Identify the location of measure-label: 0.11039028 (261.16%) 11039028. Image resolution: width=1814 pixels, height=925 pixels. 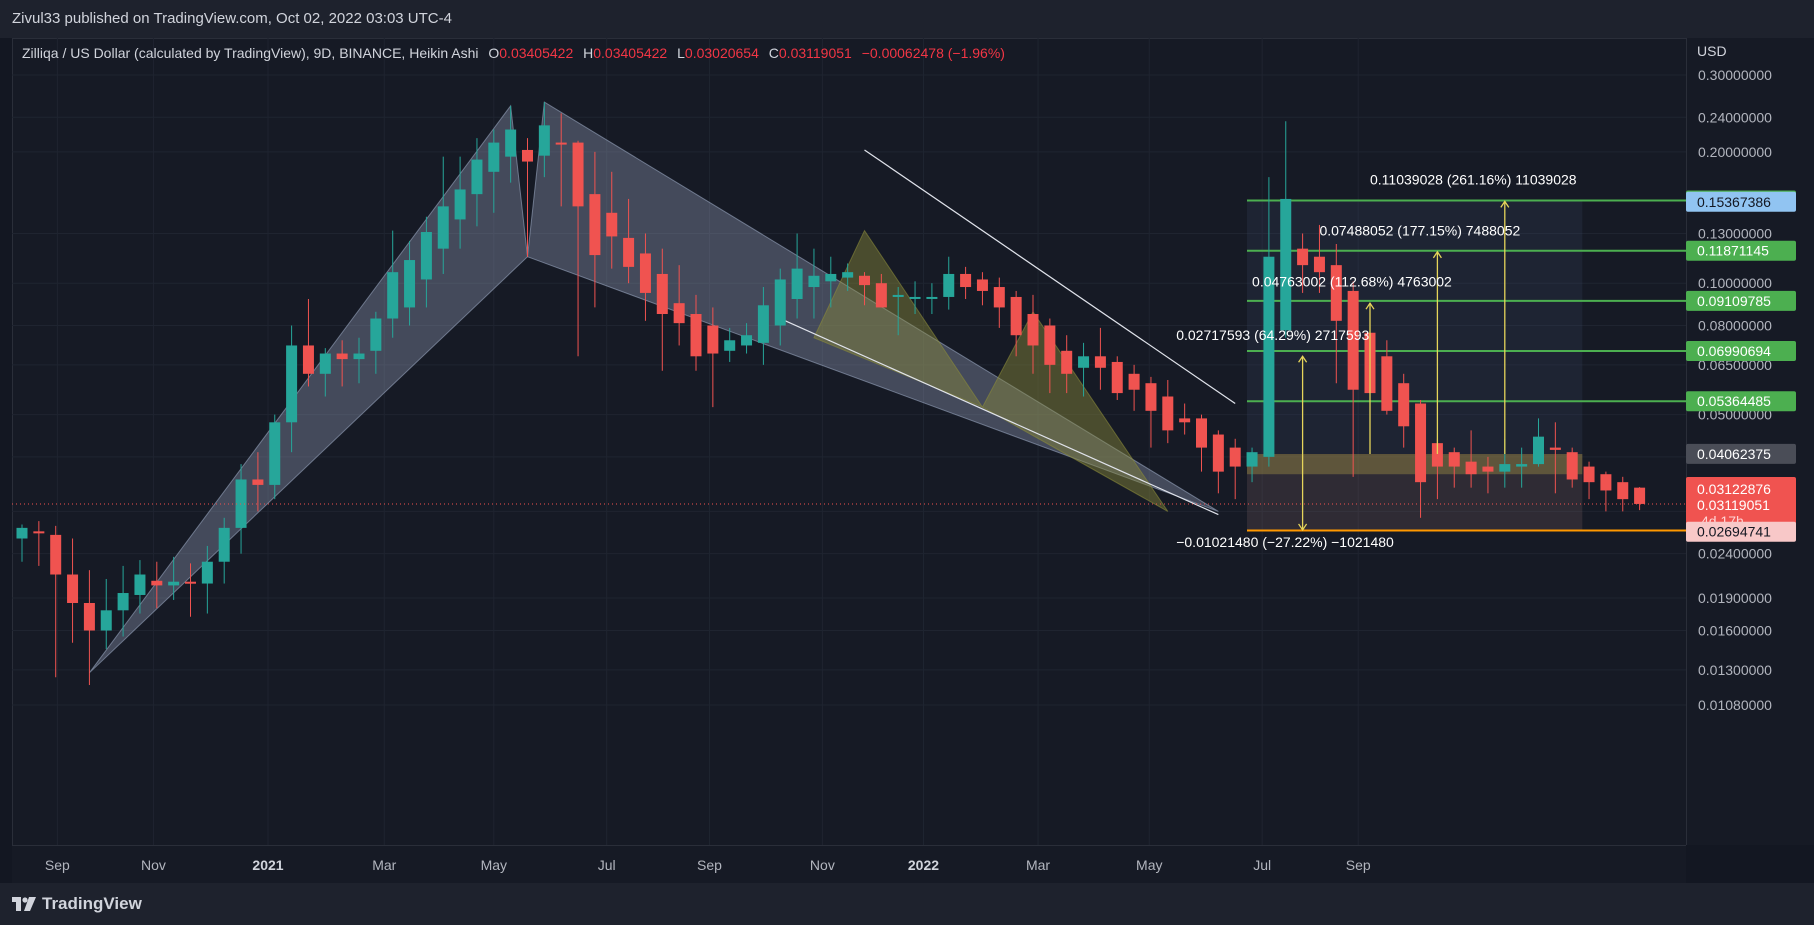
(1473, 179).